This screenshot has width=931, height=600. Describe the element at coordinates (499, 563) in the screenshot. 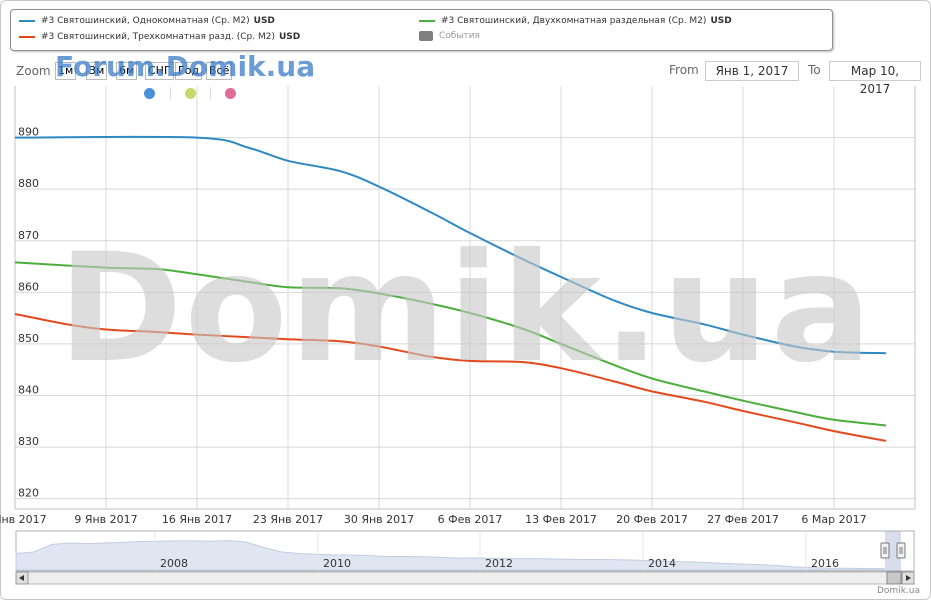

I see `navigator-year-label: 2012` at that location.